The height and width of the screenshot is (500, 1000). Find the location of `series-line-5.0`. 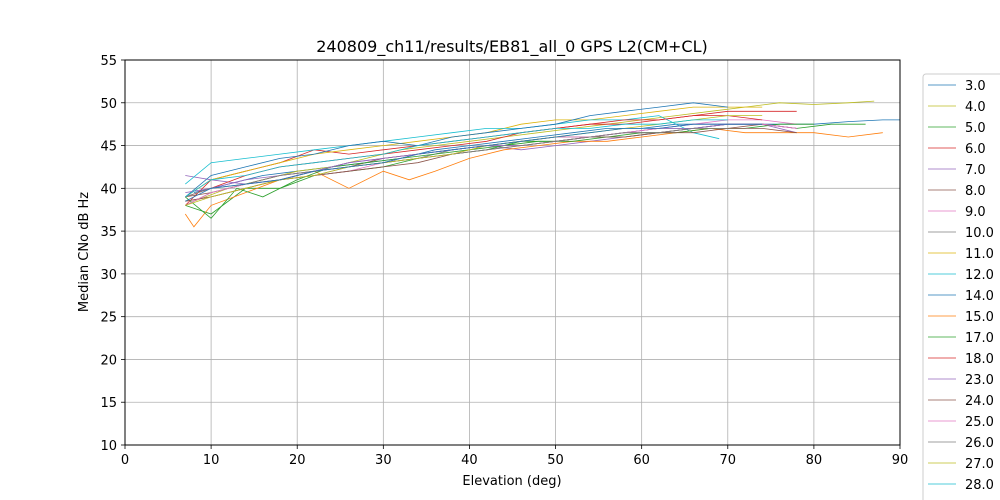

series-line-5.0 is located at coordinates (525, 169).